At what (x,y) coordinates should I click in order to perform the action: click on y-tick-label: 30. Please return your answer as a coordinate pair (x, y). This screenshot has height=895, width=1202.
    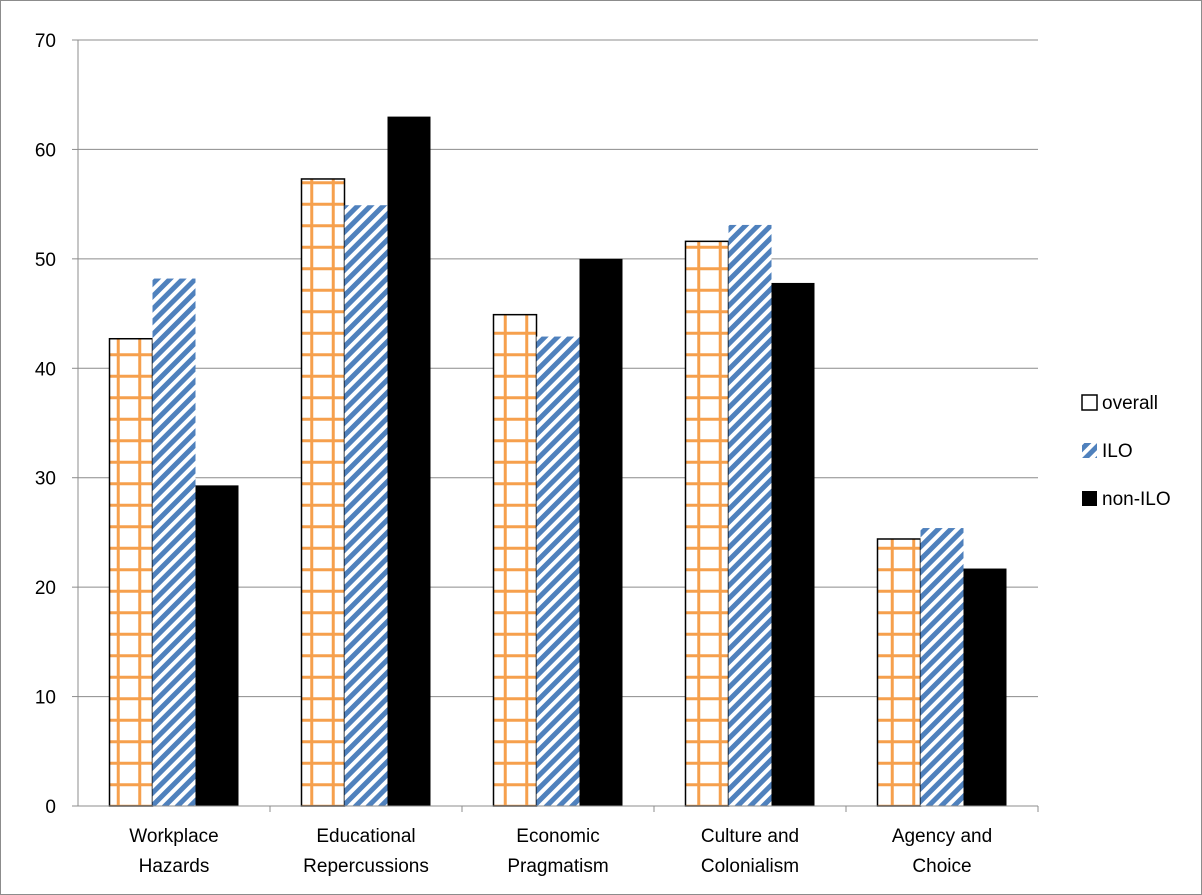
    Looking at the image, I should click on (45, 479).